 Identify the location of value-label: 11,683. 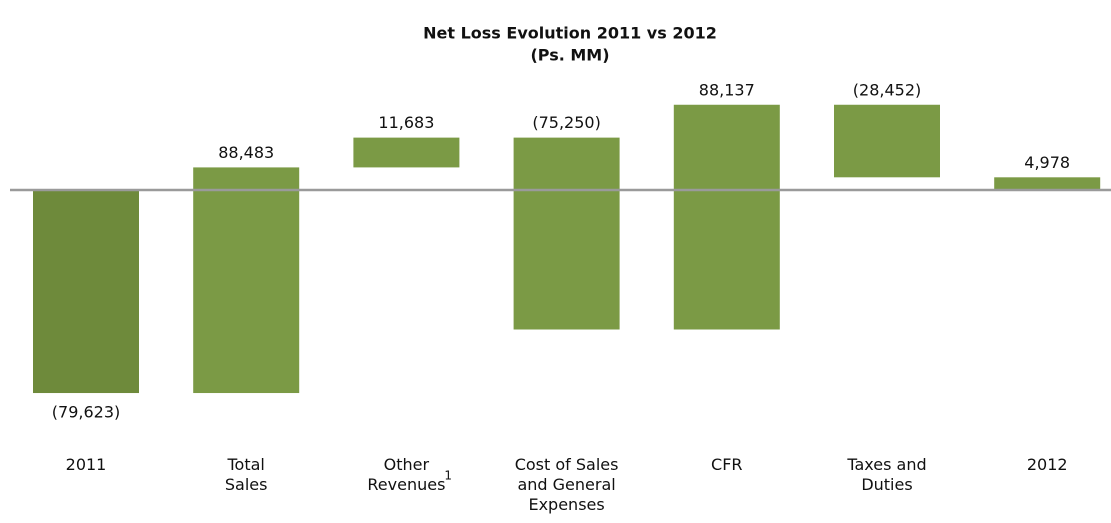
(406, 122).